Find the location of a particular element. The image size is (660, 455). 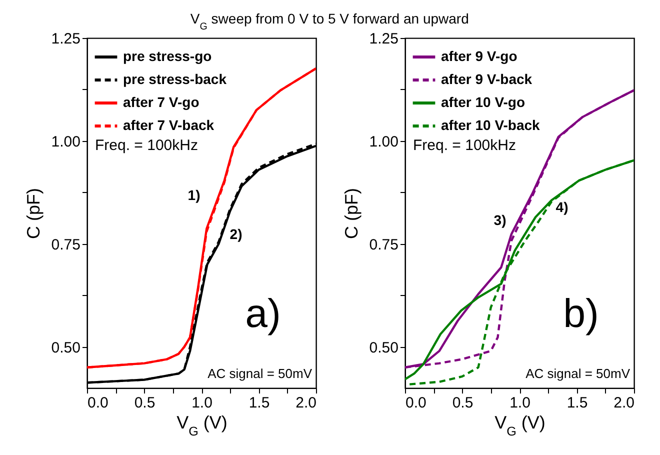

legend-label: pre stress-back is located at coordinates (175, 79).